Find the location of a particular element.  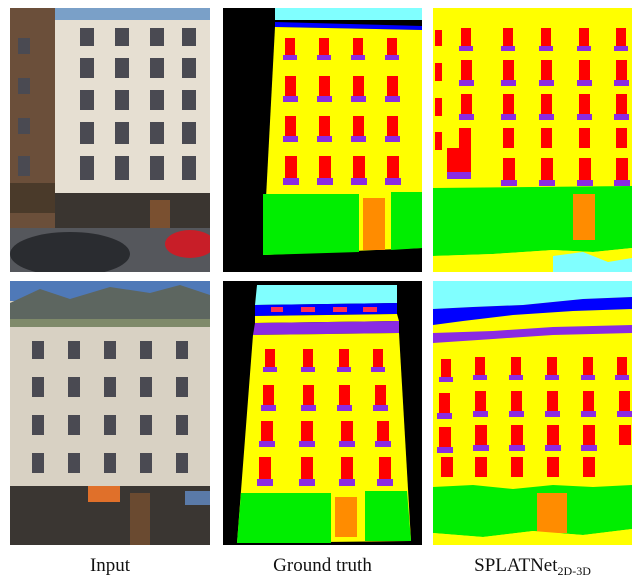

caption-input: Input is located at coordinates (110, 566).